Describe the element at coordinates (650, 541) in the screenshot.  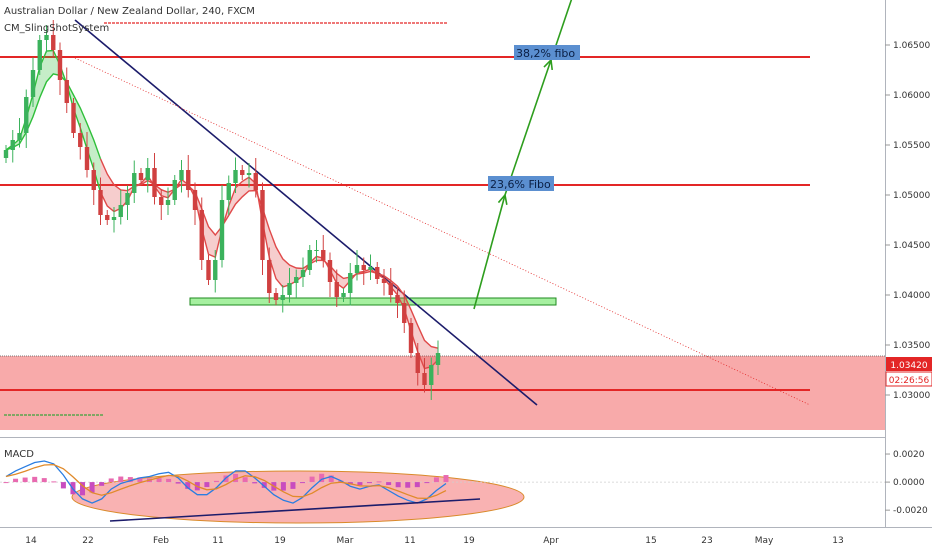
I see `time-axis-label: 15` at that location.